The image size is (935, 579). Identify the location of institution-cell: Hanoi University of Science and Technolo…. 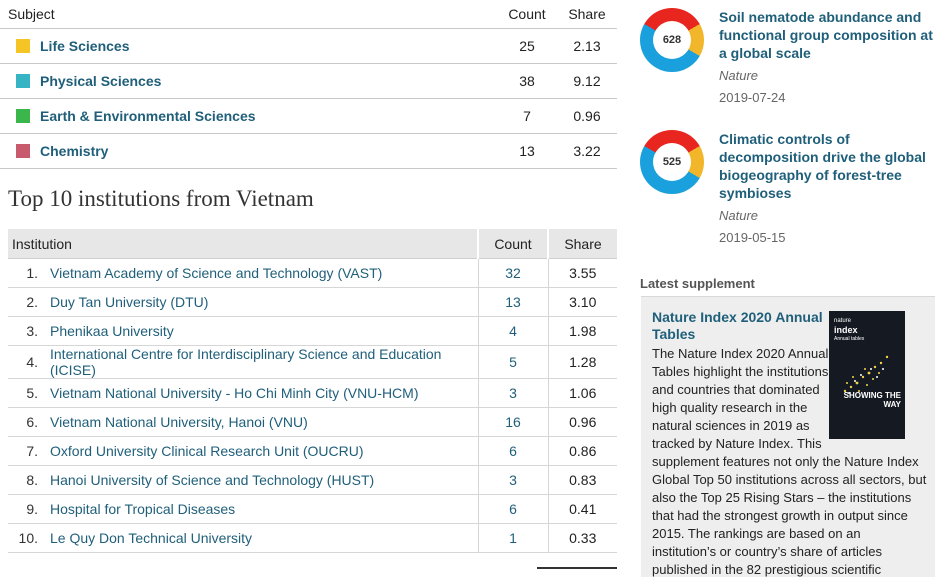
(260, 480).